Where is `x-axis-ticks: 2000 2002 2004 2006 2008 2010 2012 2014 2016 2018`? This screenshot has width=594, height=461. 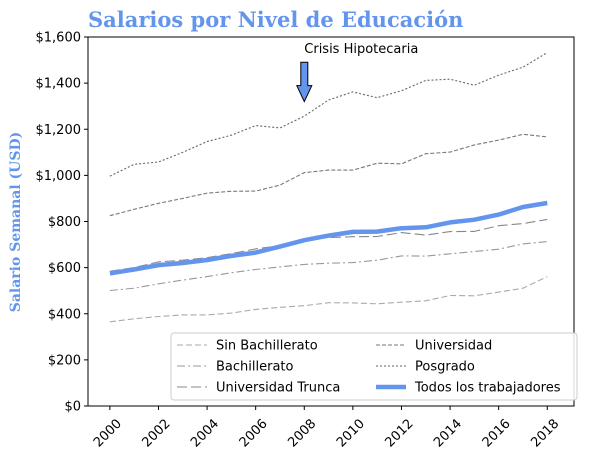
x-axis-ticks: 2000 2002 2004 2006 2008 2010 2012 2014 2016 2018 is located at coordinates (326, 428).